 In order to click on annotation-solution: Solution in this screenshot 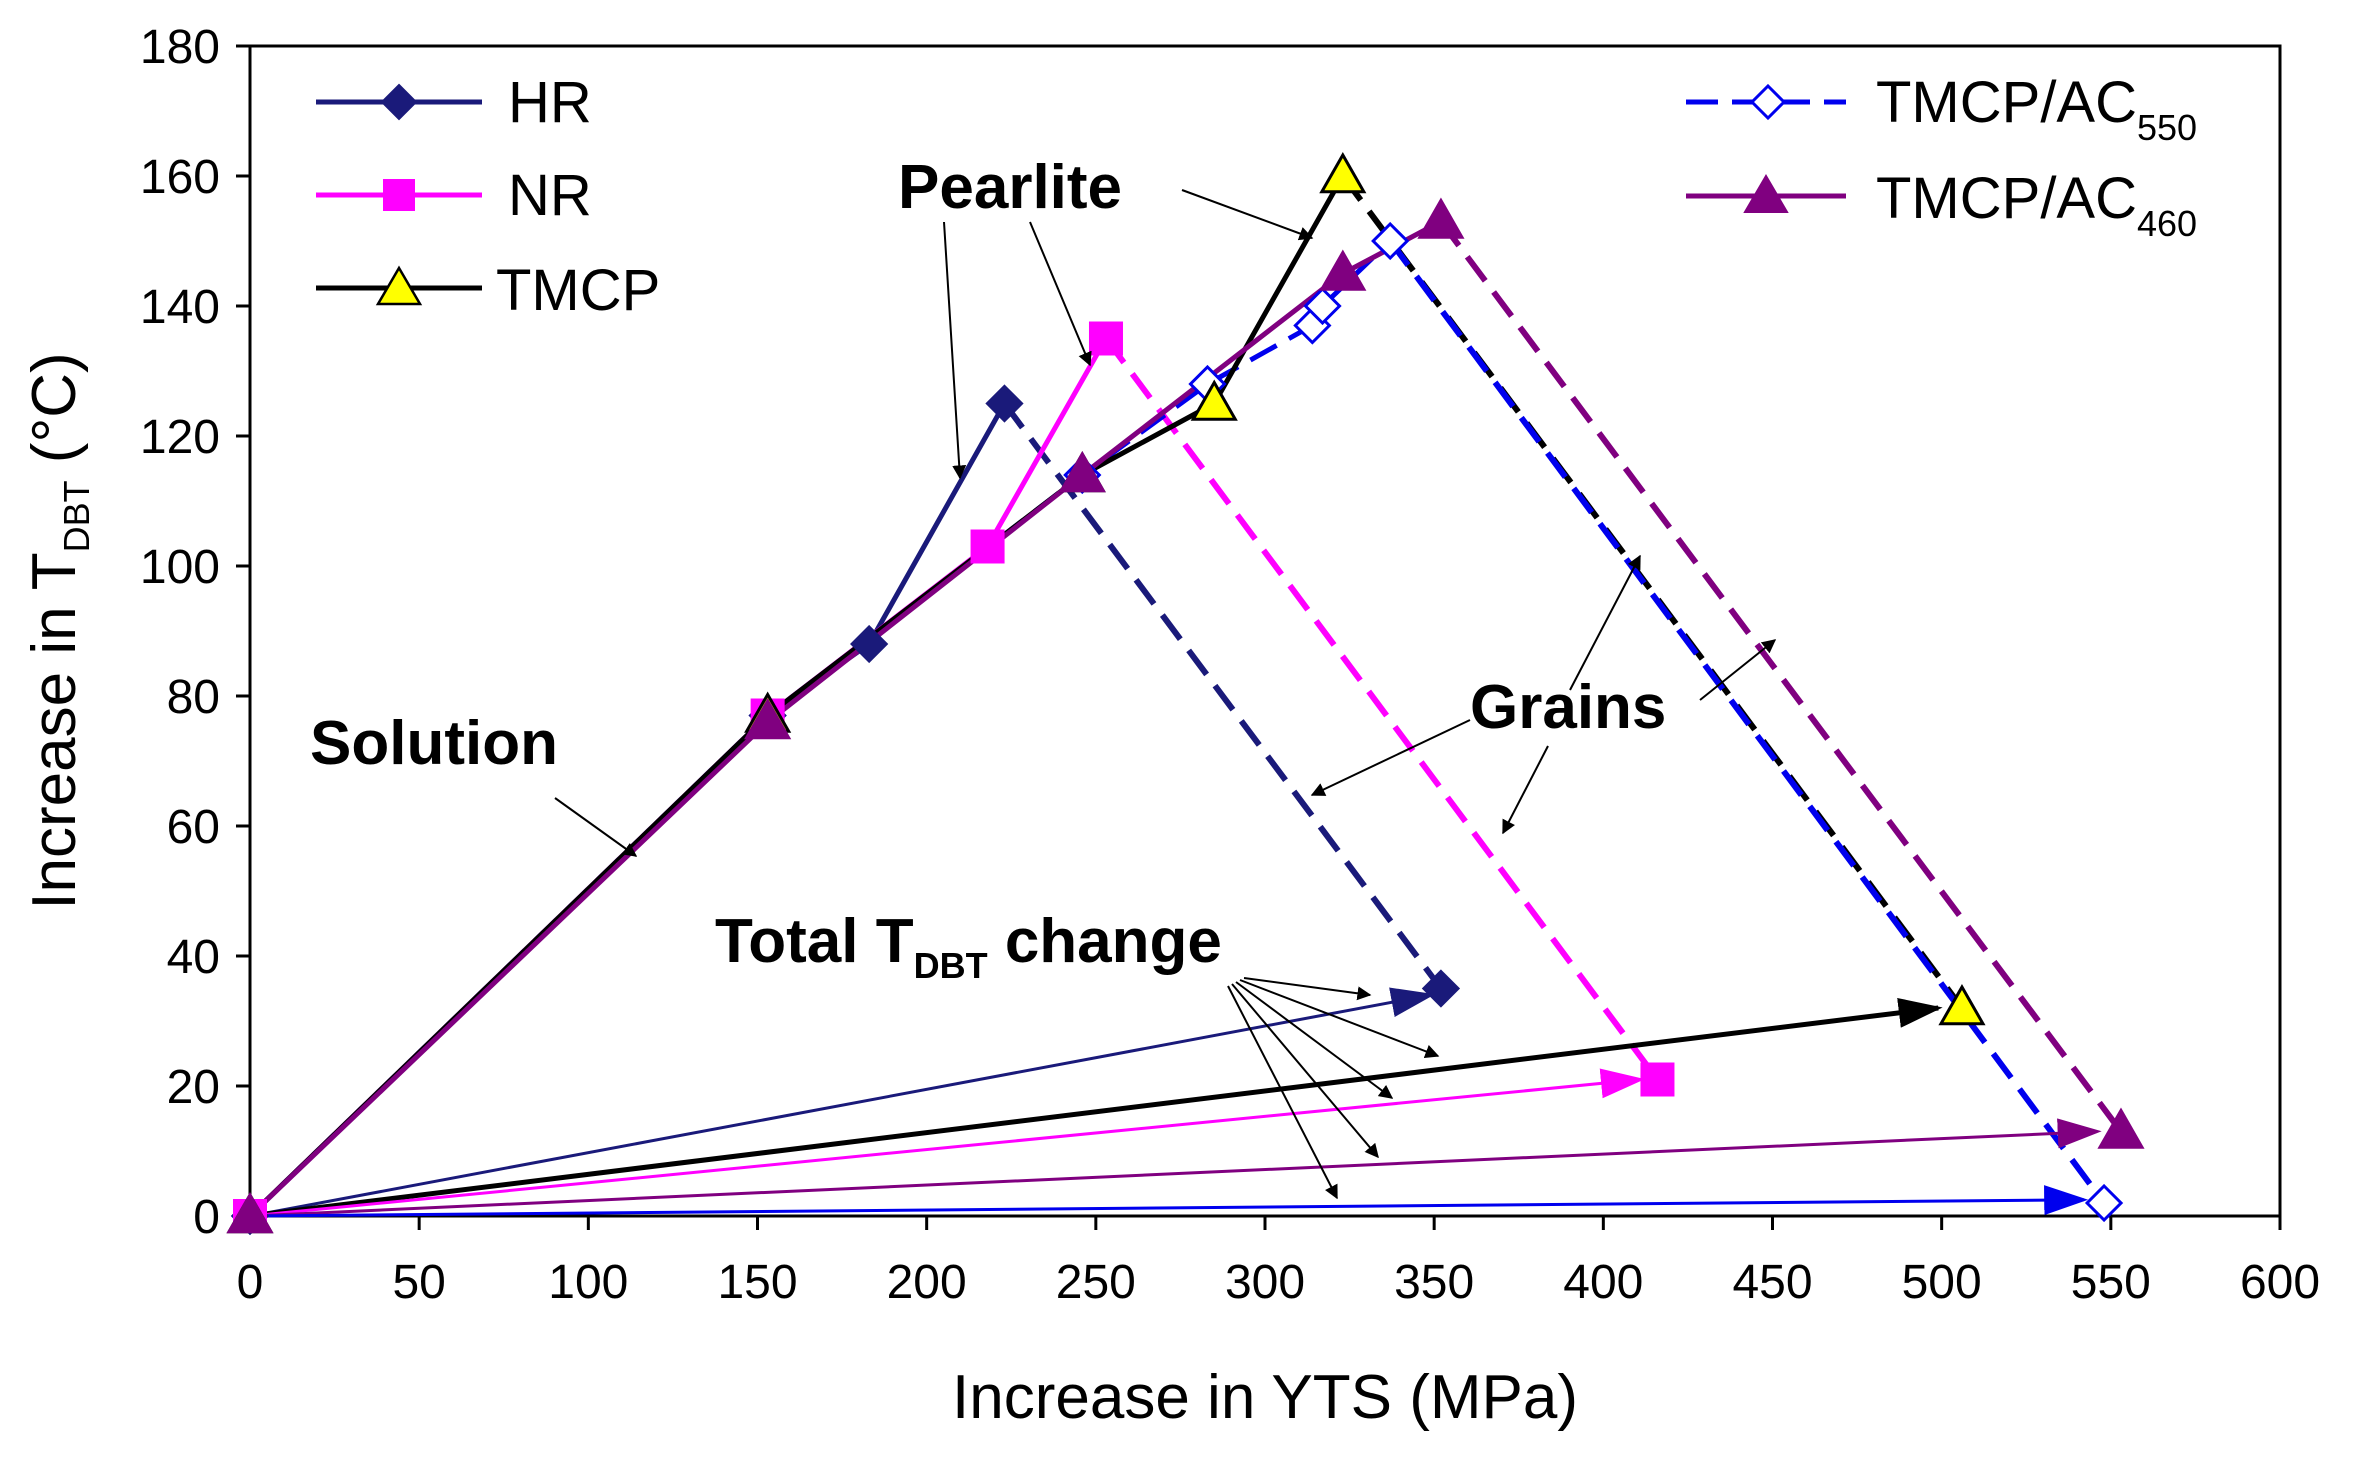, I will do `click(434, 743)`.